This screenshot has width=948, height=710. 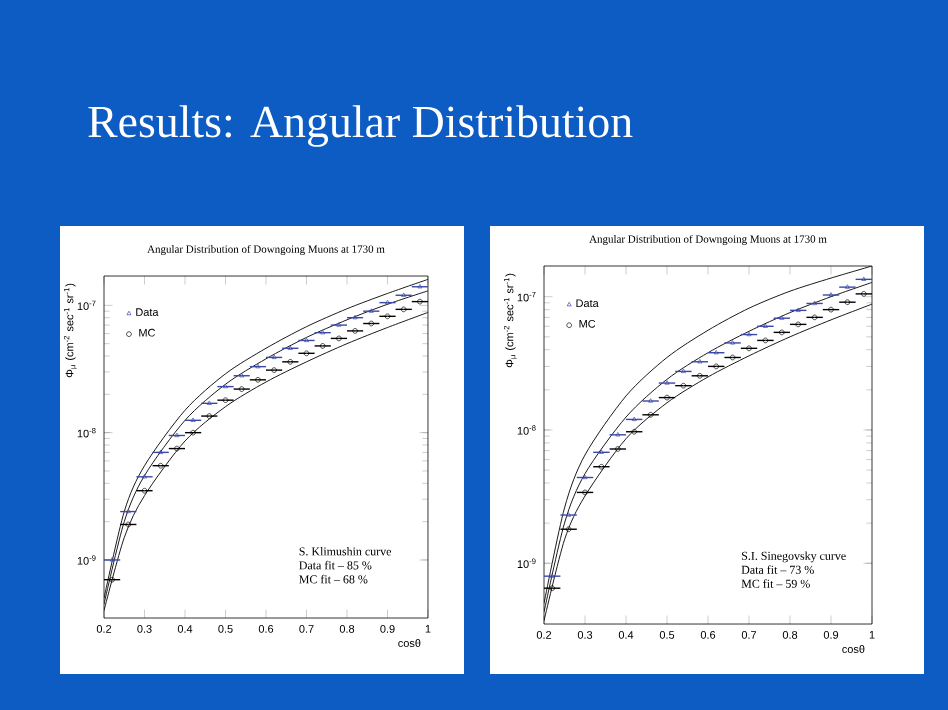 I want to click on text: Results: Angular Distribution, so click(x=360, y=126).